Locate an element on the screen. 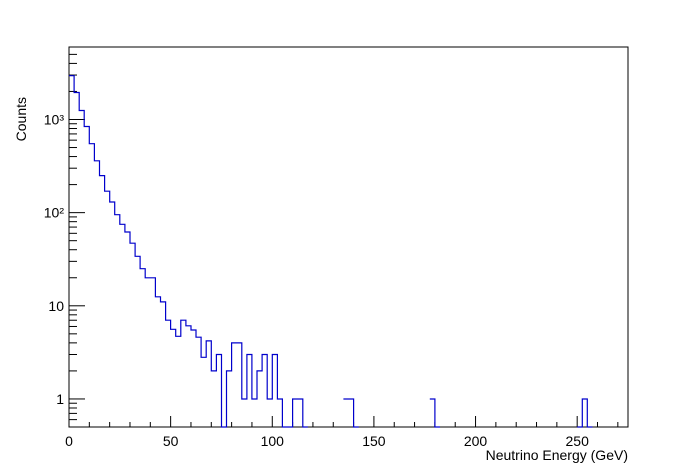 This screenshot has height=476, width=698. x-tick-label: 150 is located at coordinates (374, 441).